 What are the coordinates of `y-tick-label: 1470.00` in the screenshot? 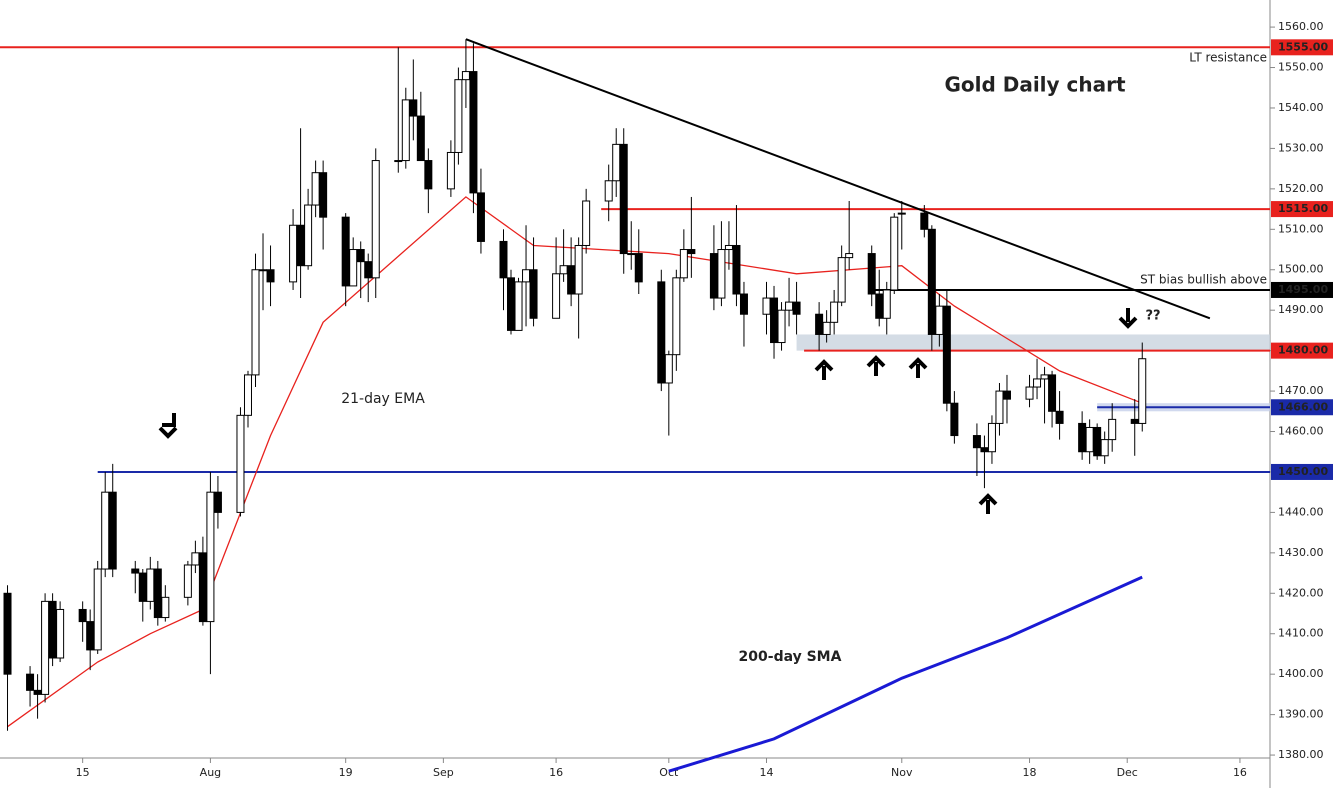 It's located at (1301, 390).